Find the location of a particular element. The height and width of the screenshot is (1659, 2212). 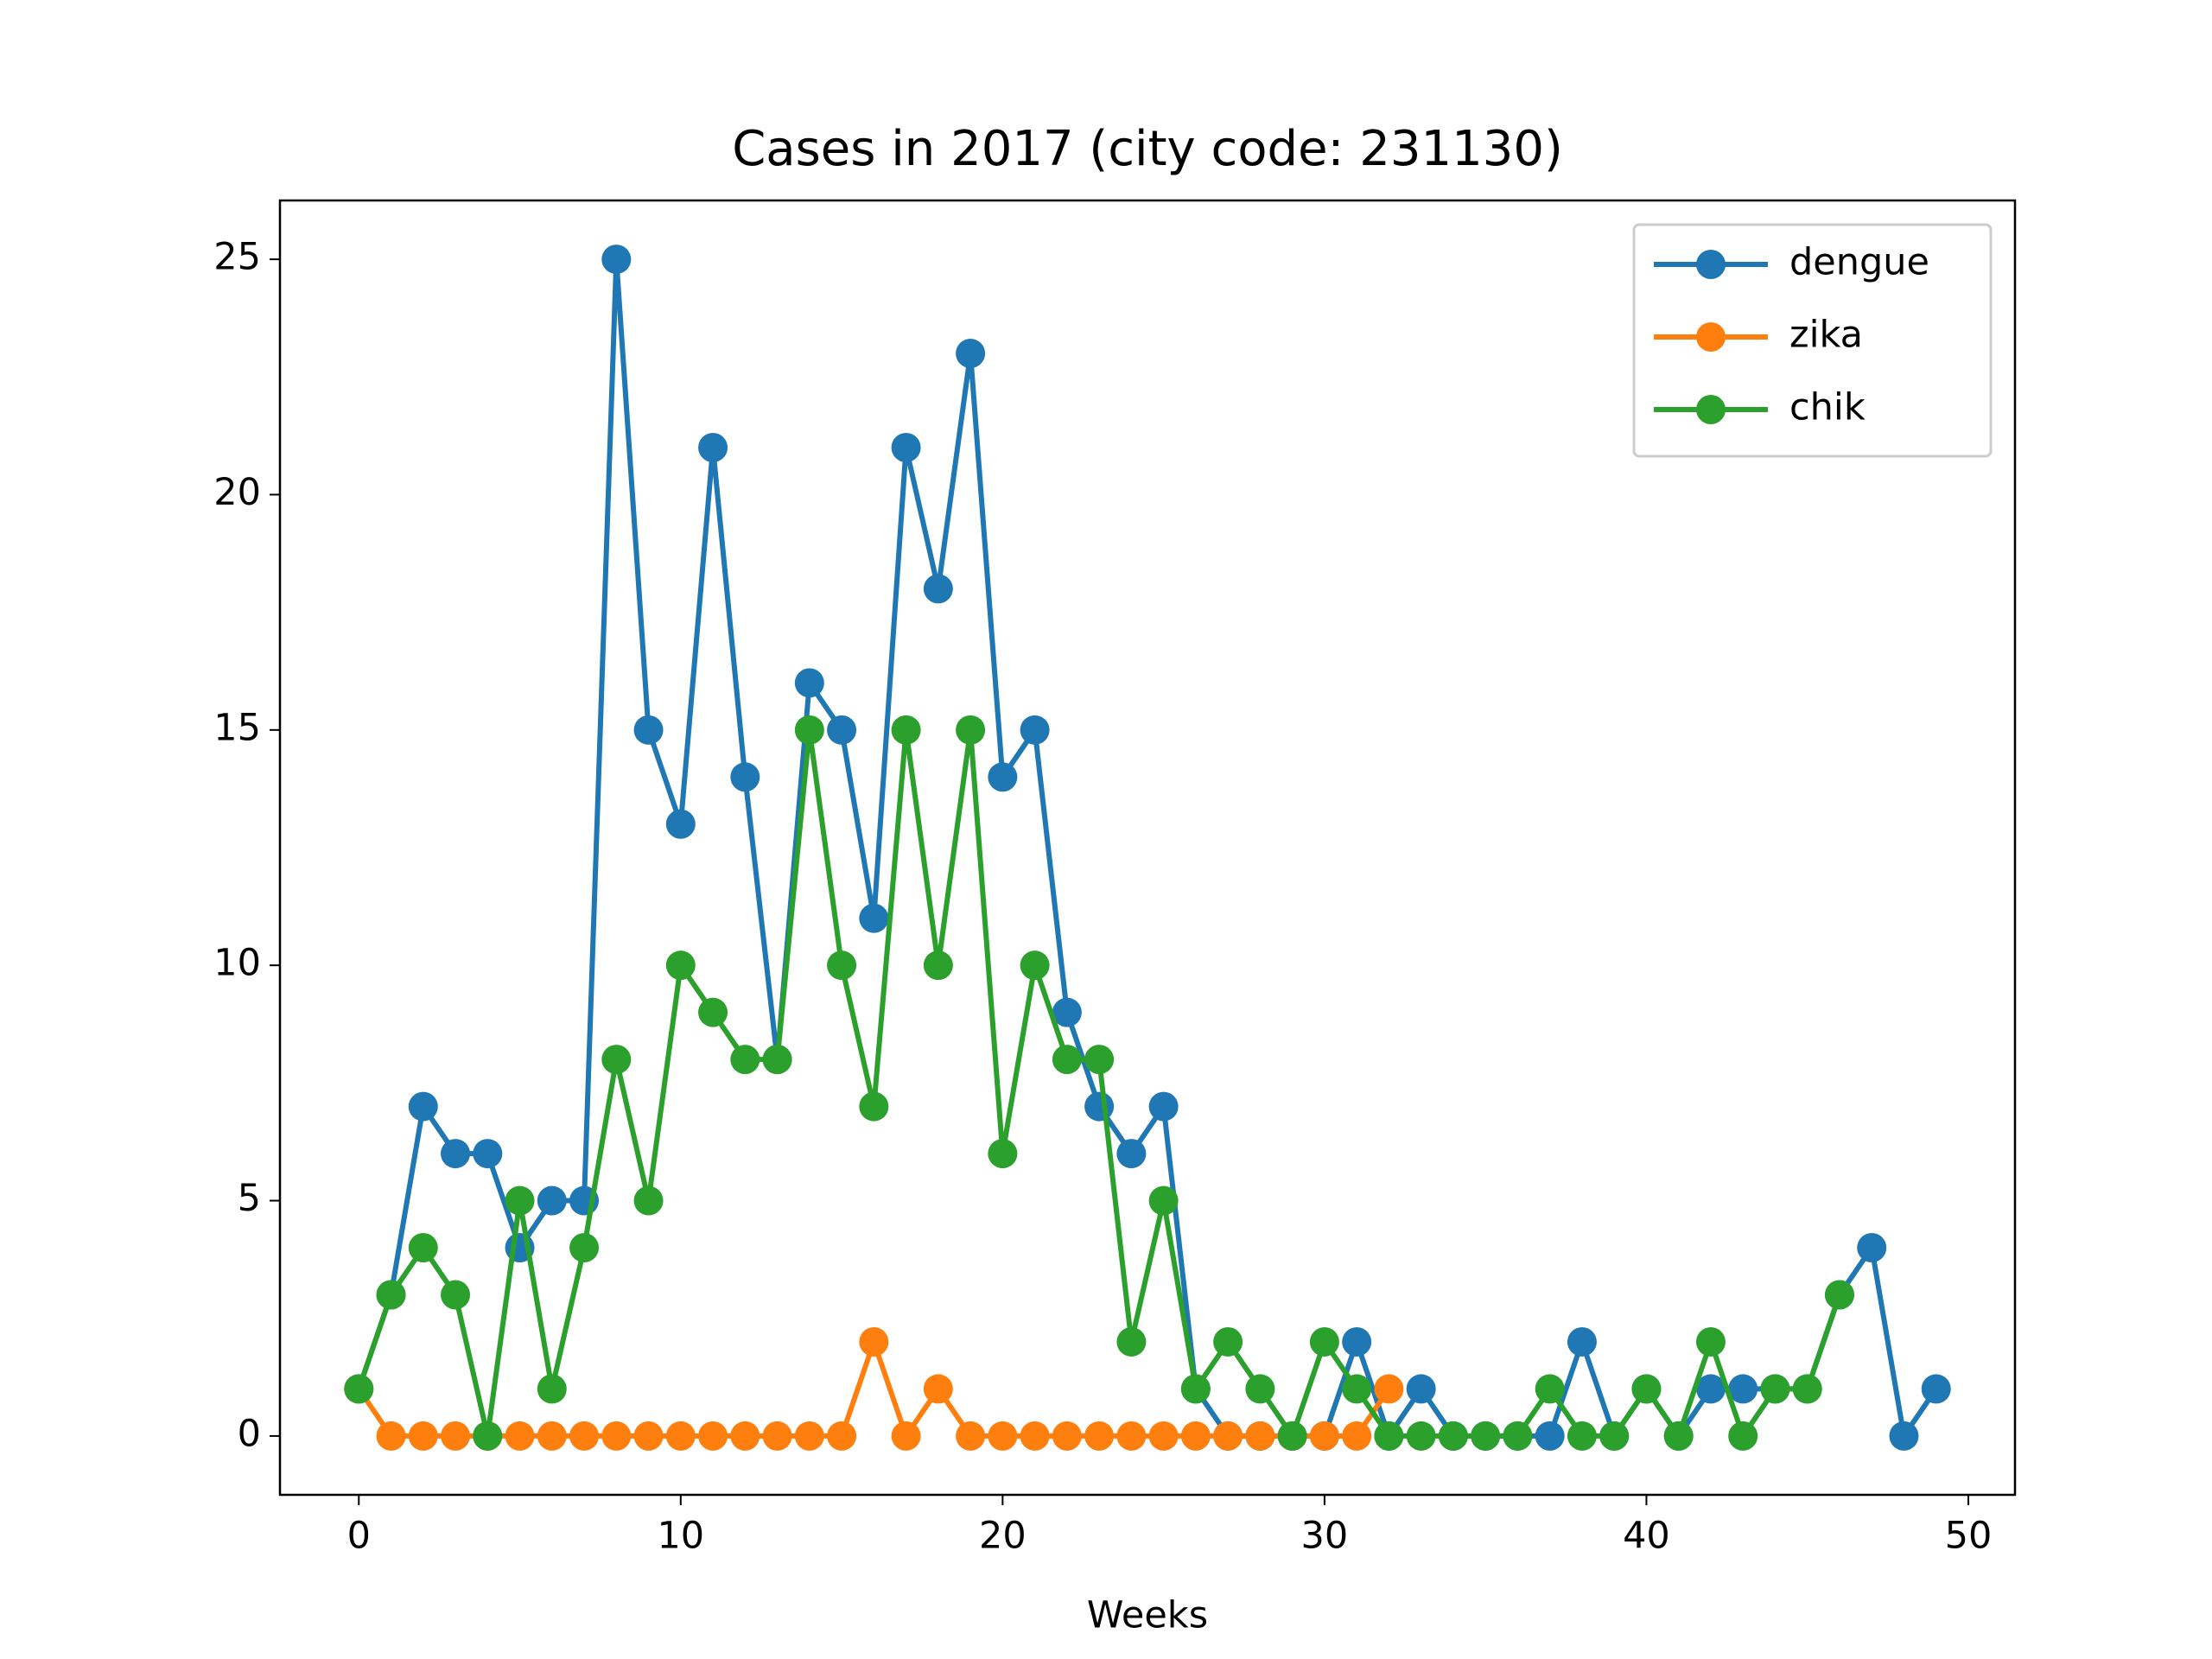

x-tick-label: 40 is located at coordinates (1646, 1536).